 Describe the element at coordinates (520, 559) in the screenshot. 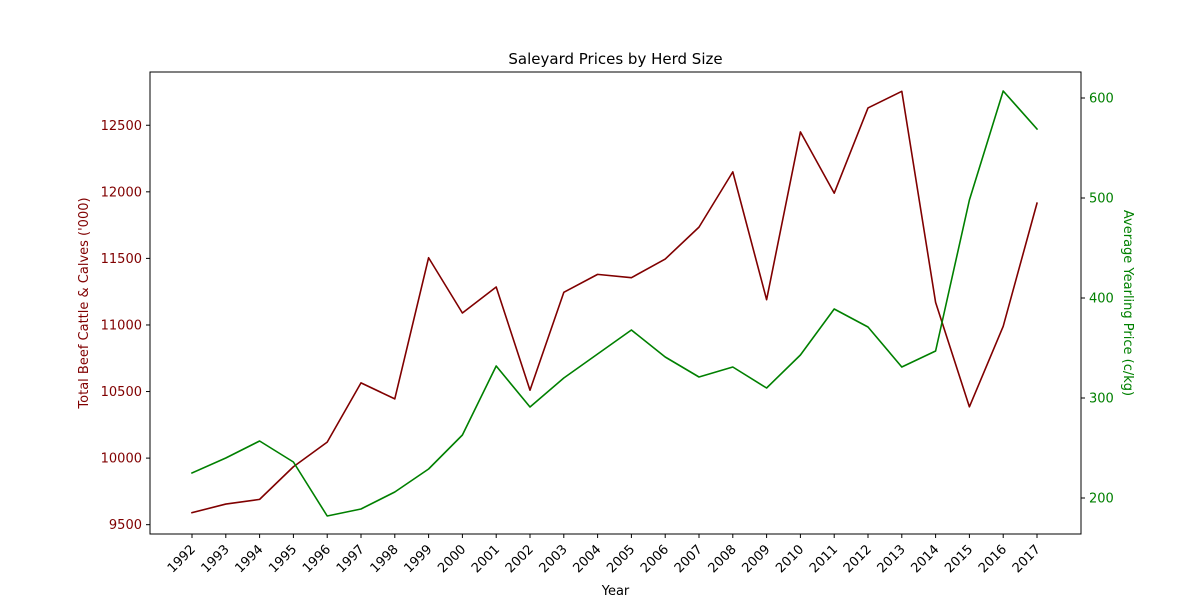

I see `x-tick-label: 2002` at that location.